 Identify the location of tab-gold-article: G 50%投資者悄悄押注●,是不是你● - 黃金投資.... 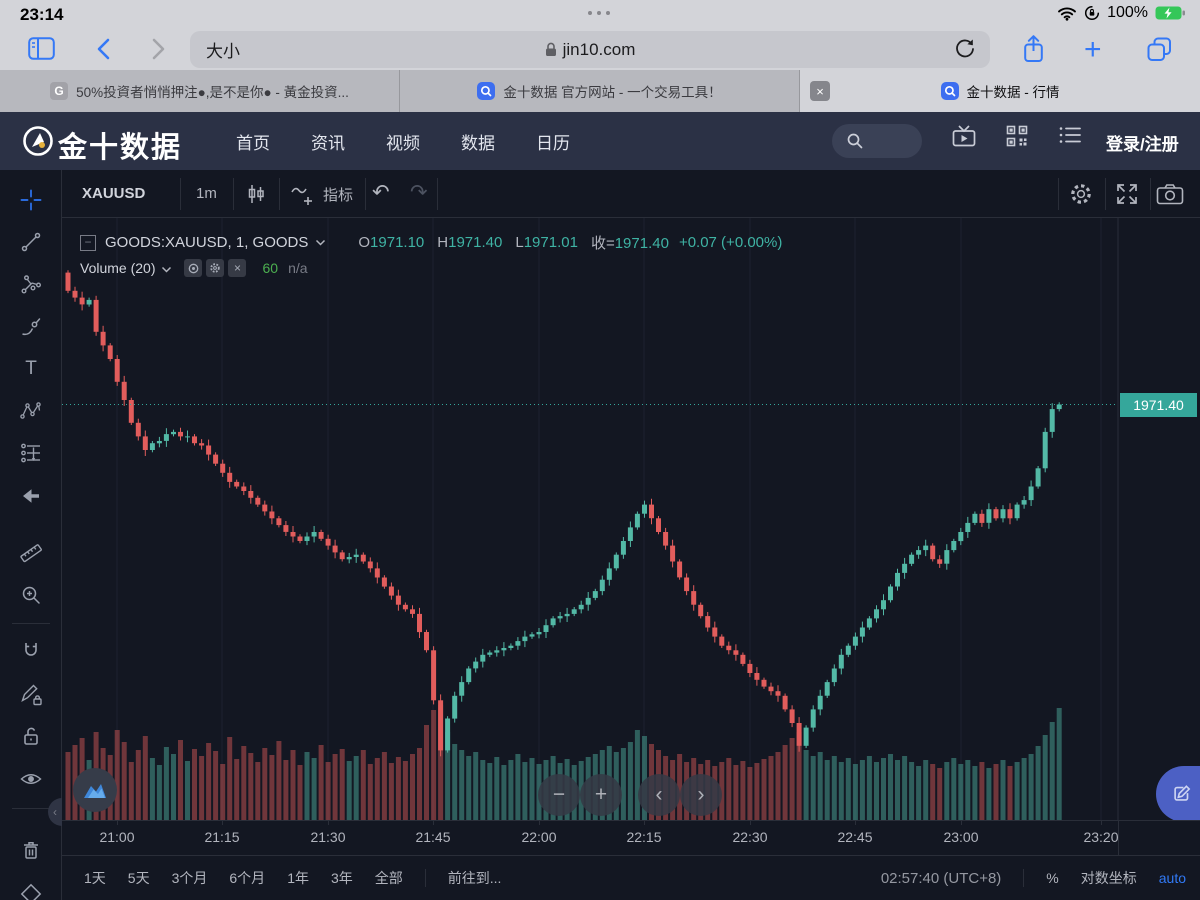
(200, 91).